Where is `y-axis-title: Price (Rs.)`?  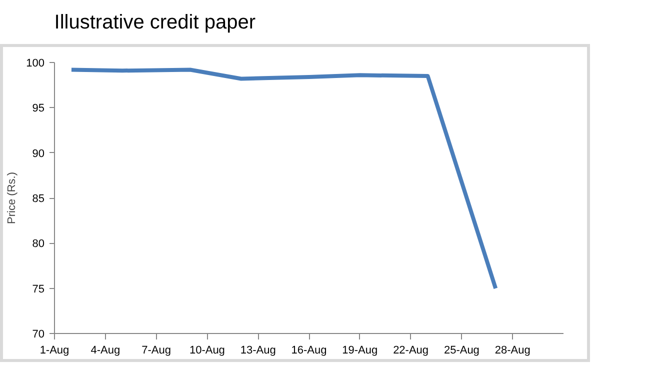 y-axis-title: Price (Rs.) is located at coordinates (12, 198).